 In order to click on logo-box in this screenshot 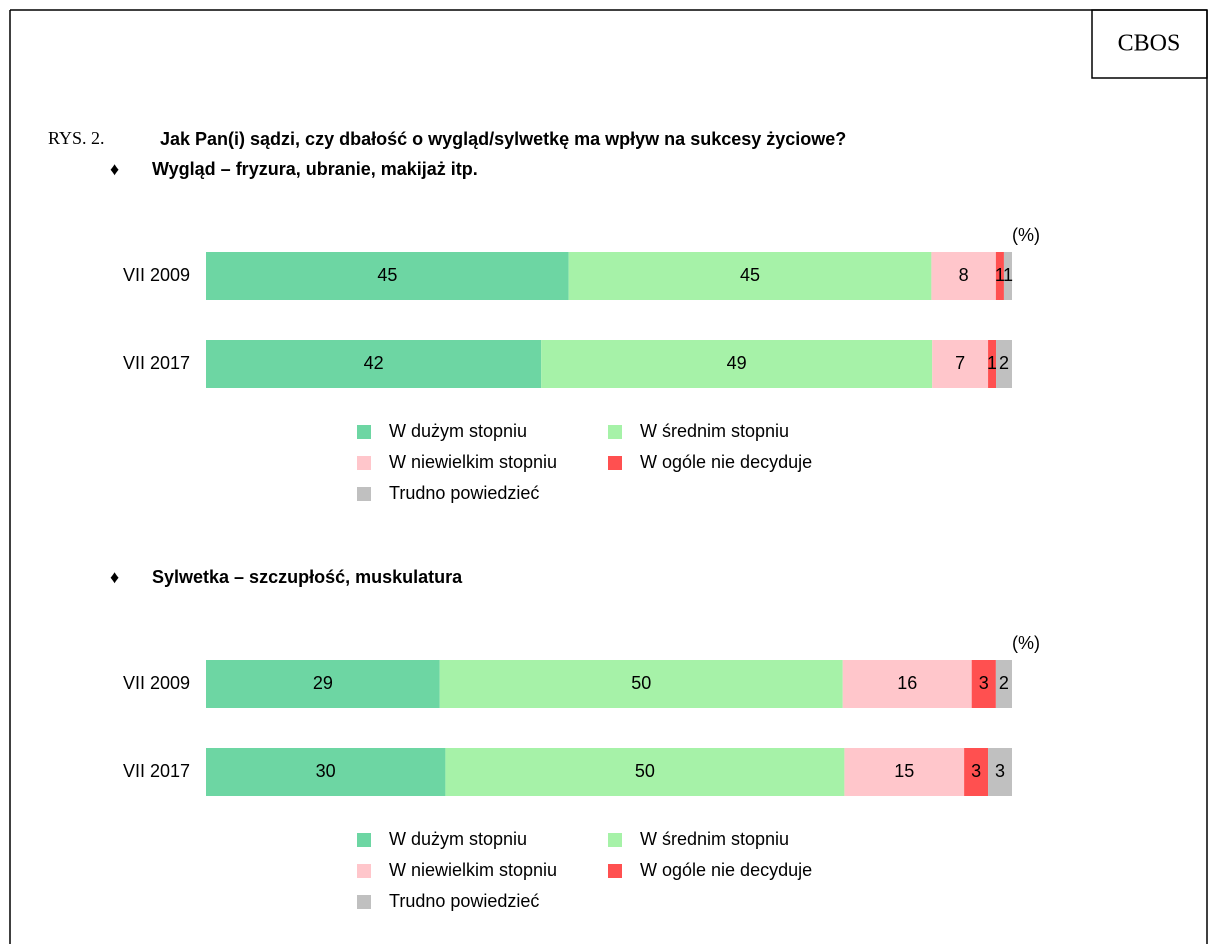, I will do `click(1149, 44)`.